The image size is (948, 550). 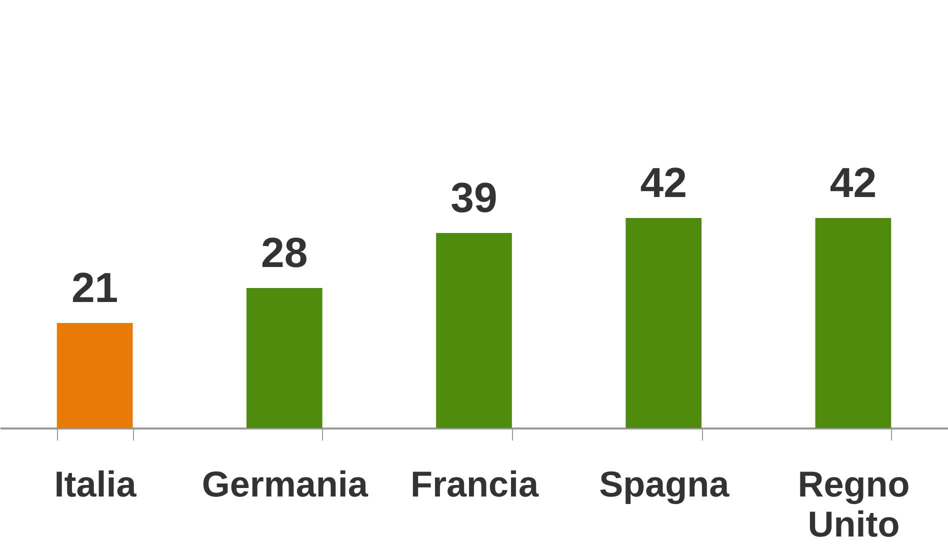 What do you see at coordinates (475, 484) in the screenshot?
I see `x-tick-label: Francia` at bounding box center [475, 484].